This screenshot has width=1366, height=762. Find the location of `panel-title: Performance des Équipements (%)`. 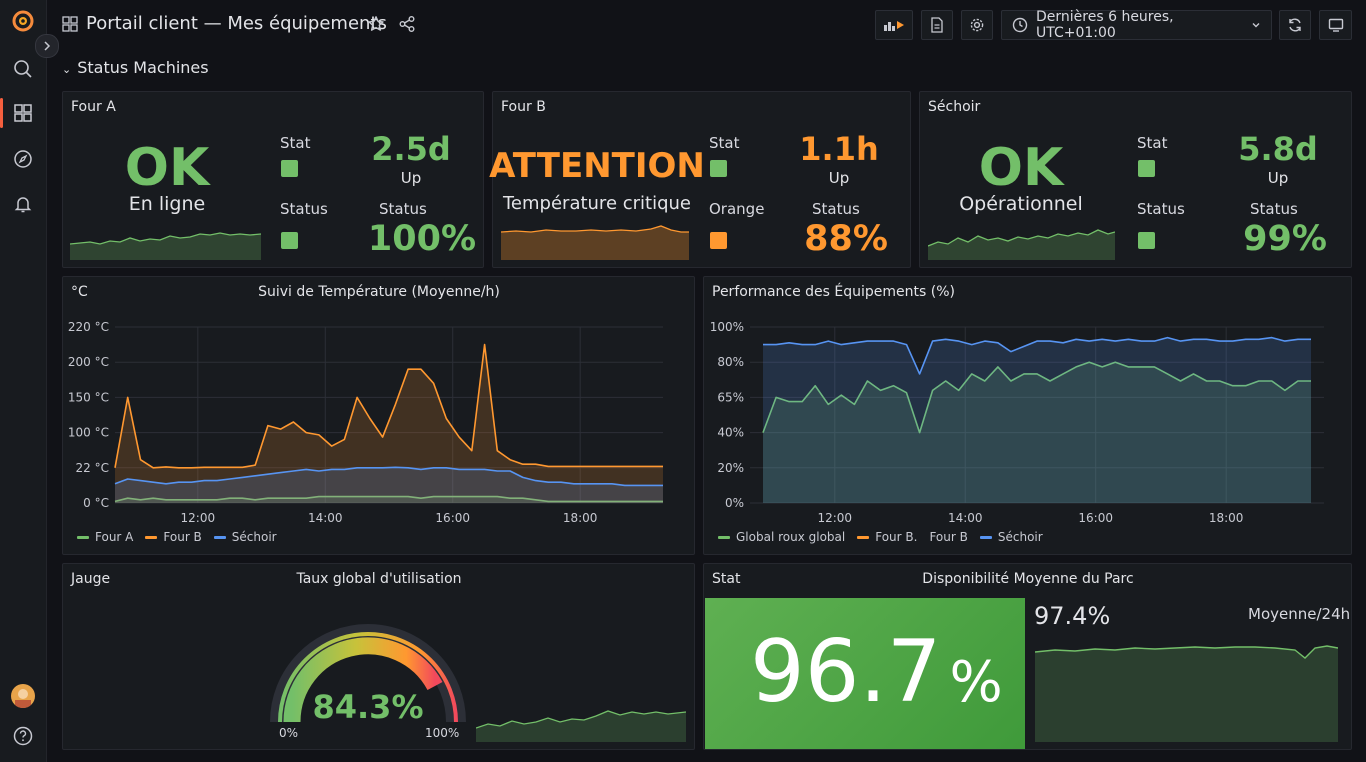

panel-title: Performance des Équipements (%) is located at coordinates (833, 292).